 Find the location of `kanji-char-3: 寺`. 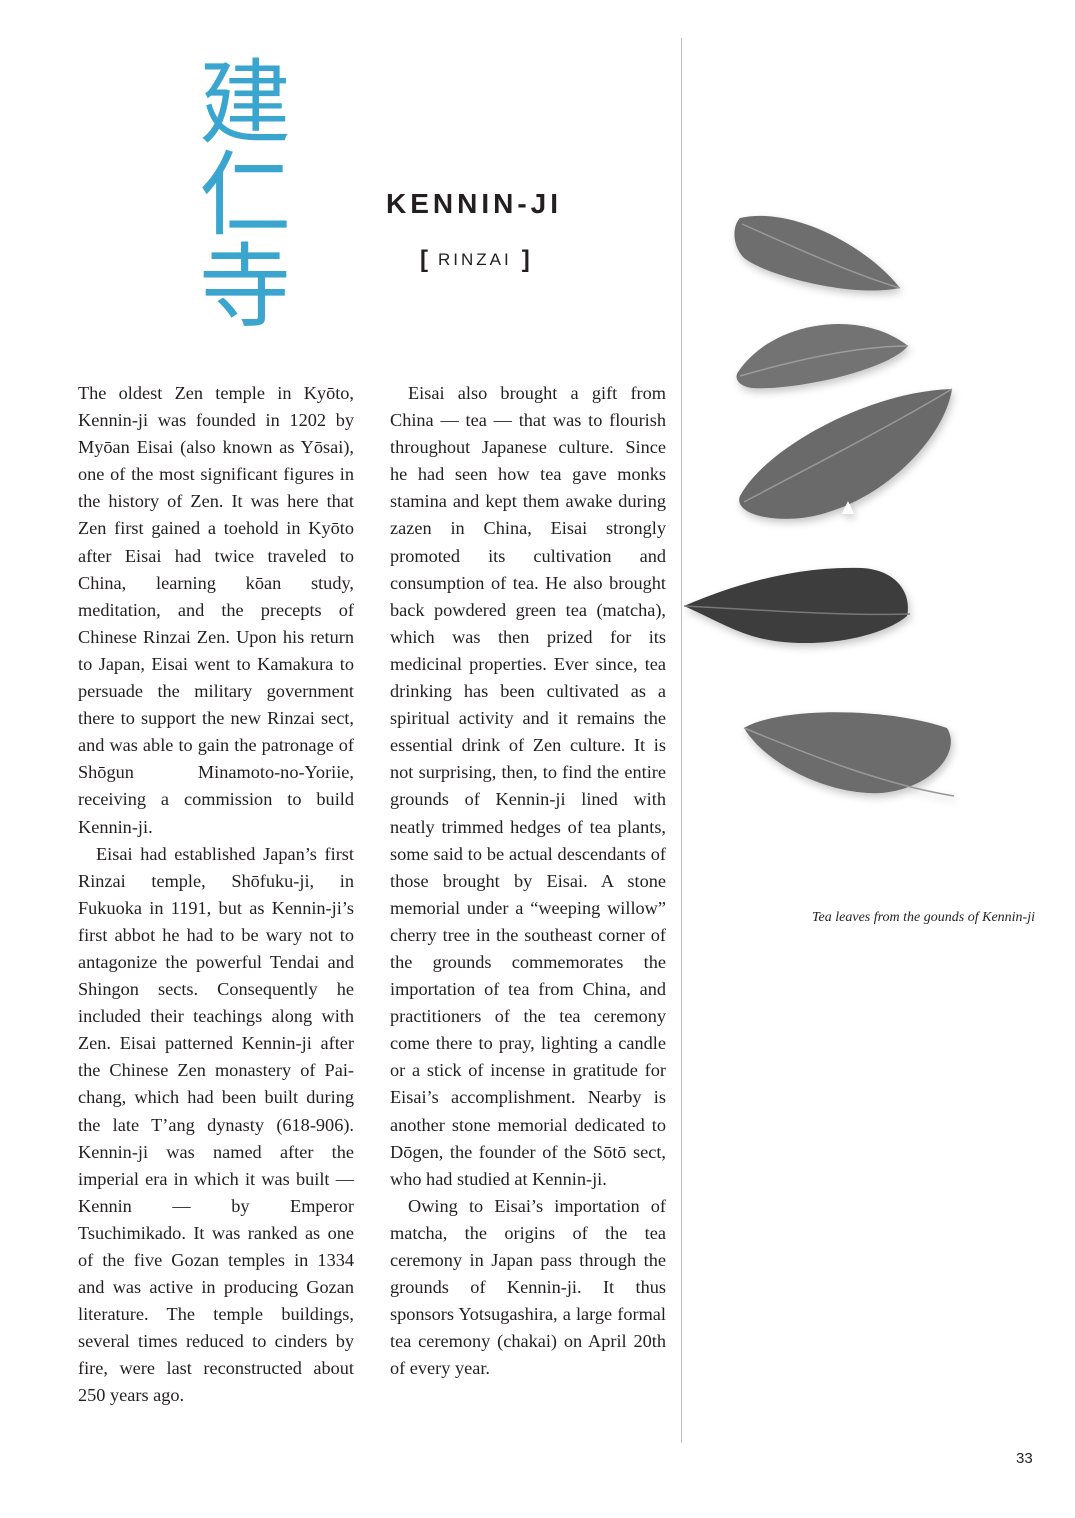

kanji-char-3: 寺 is located at coordinates (244, 287).